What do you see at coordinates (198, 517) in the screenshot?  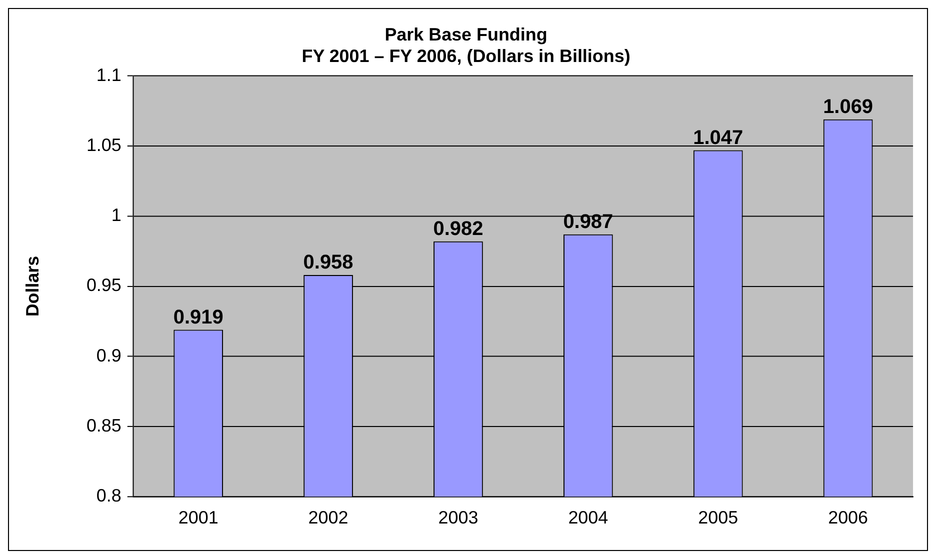 I see `x-tick-label: 2001` at bounding box center [198, 517].